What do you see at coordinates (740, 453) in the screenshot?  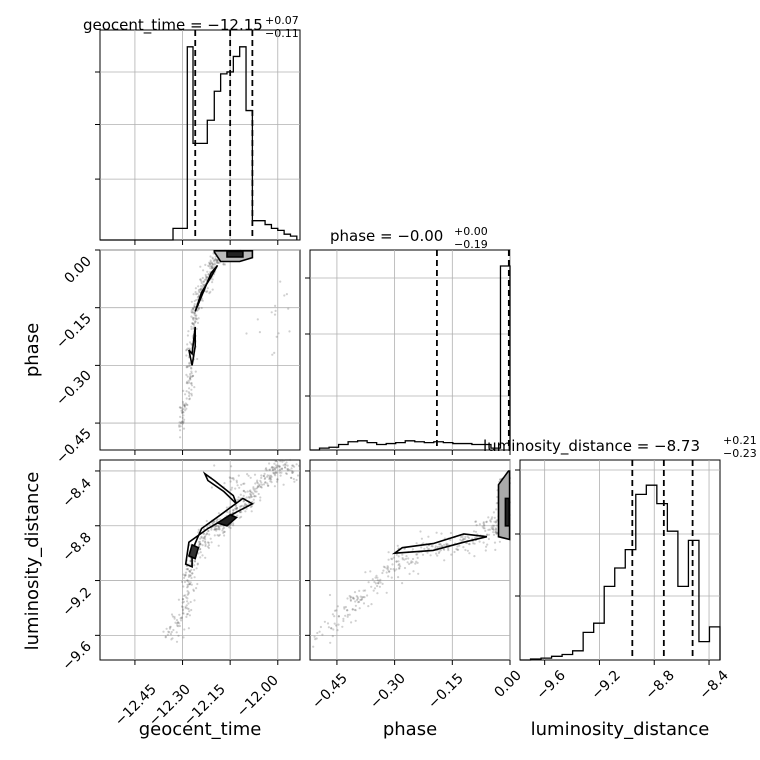 I see `title-luminosity-distance-minus: −0.23` at bounding box center [740, 453].